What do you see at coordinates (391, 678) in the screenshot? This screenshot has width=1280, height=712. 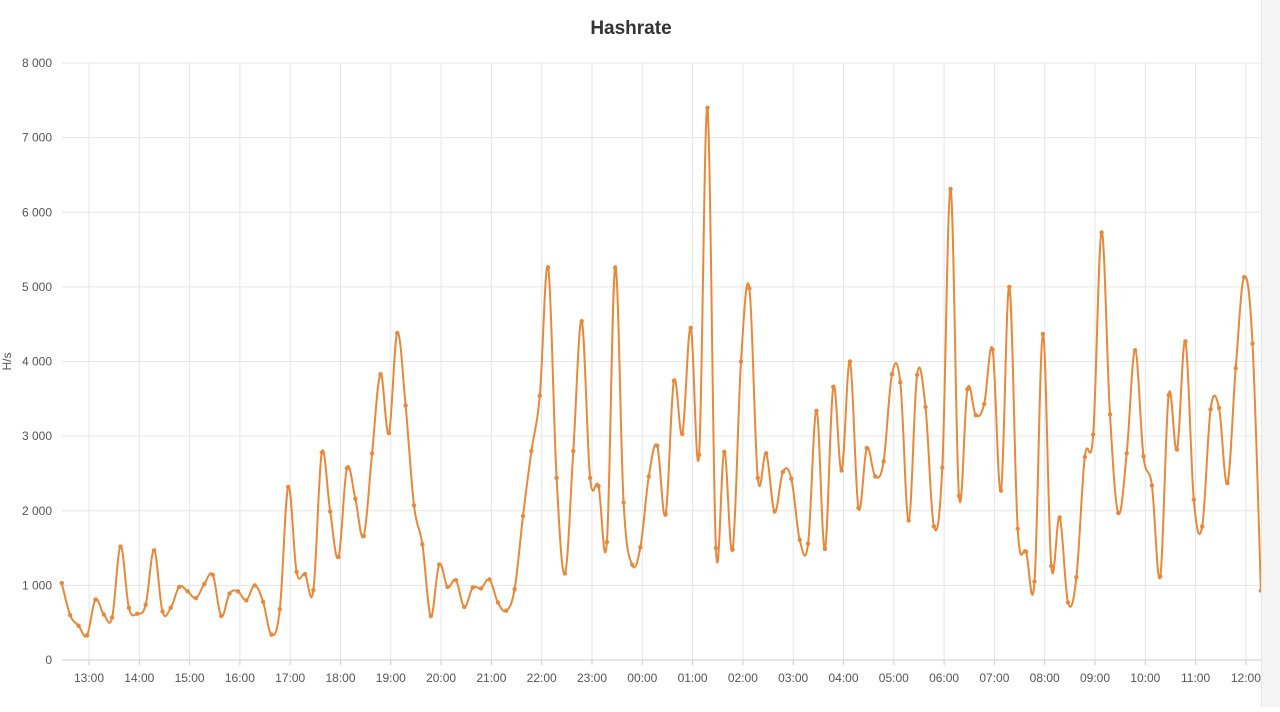 I see `x-tick-label: 19:00` at bounding box center [391, 678].